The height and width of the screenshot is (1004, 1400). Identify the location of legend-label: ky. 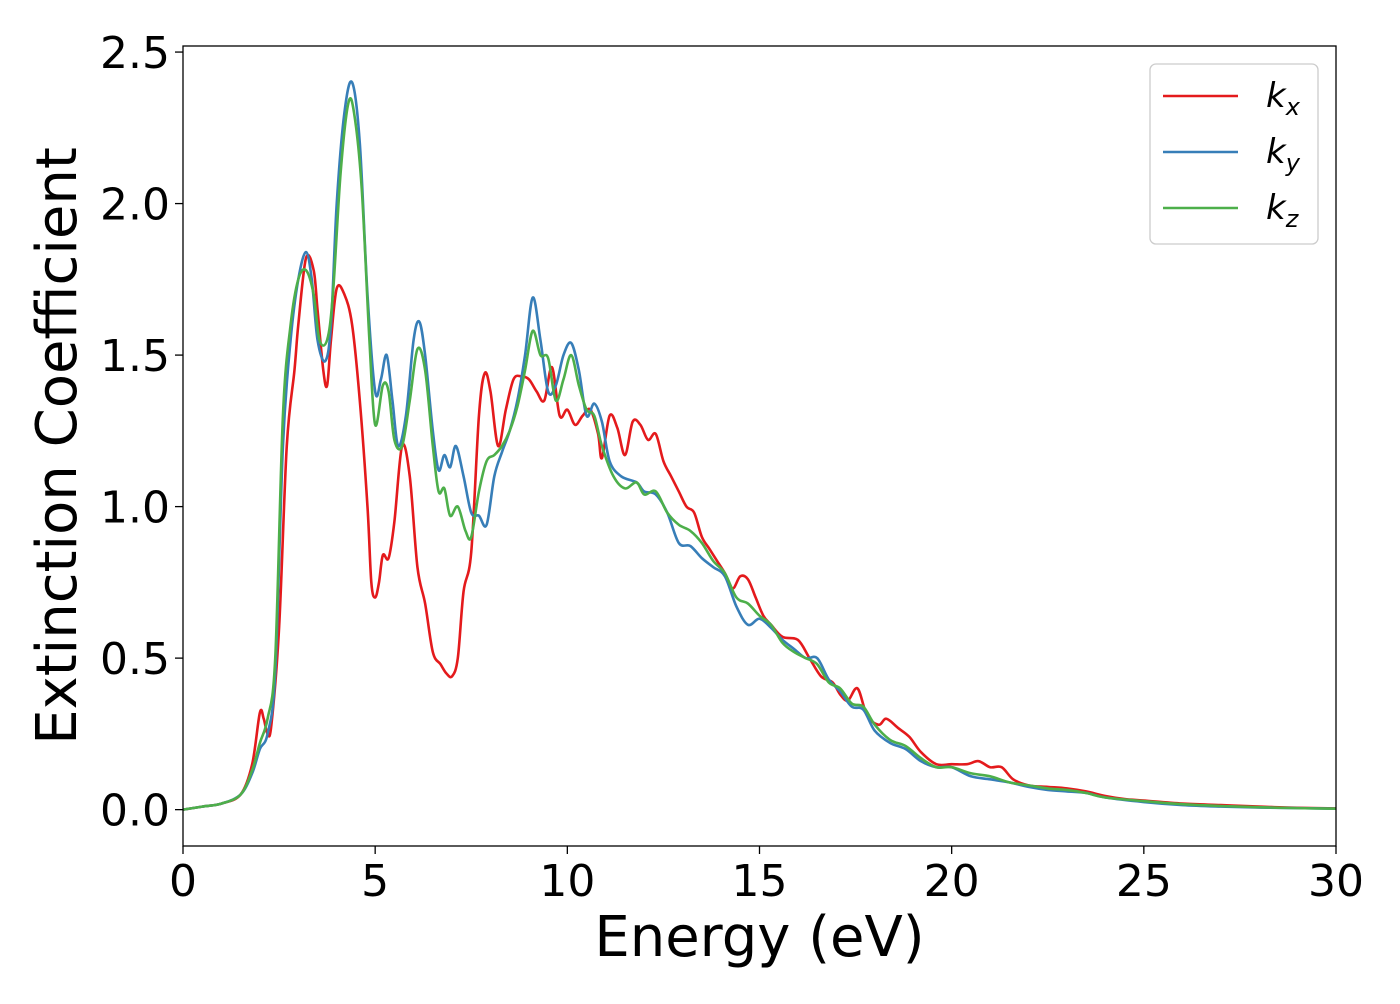
(1283, 154).